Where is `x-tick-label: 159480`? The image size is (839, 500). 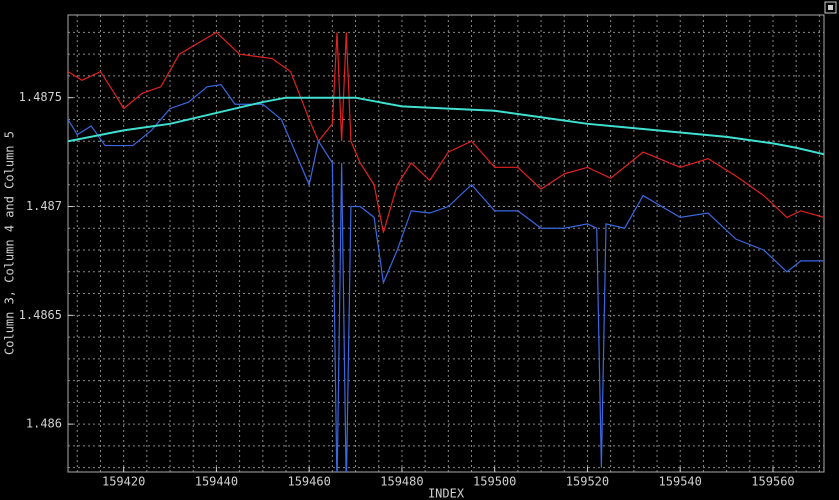
x-tick-label: 159480 is located at coordinates (401, 482).